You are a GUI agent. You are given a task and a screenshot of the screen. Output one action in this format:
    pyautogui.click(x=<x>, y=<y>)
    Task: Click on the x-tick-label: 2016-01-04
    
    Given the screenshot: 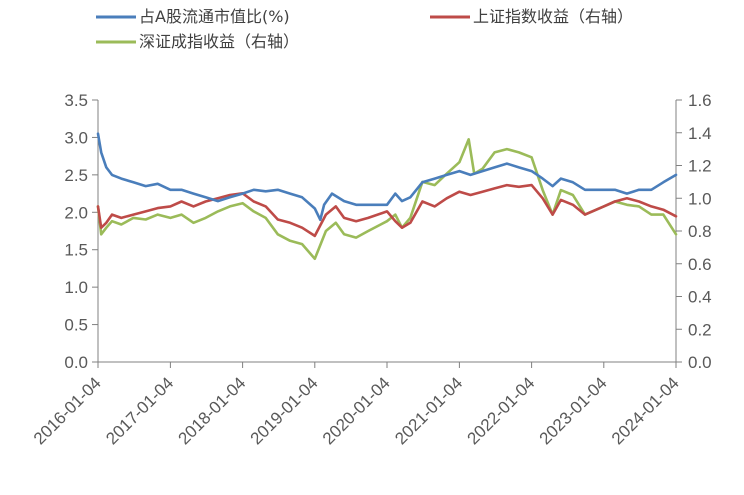 What is the action you would take?
    pyautogui.click(x=67, y=410)
    